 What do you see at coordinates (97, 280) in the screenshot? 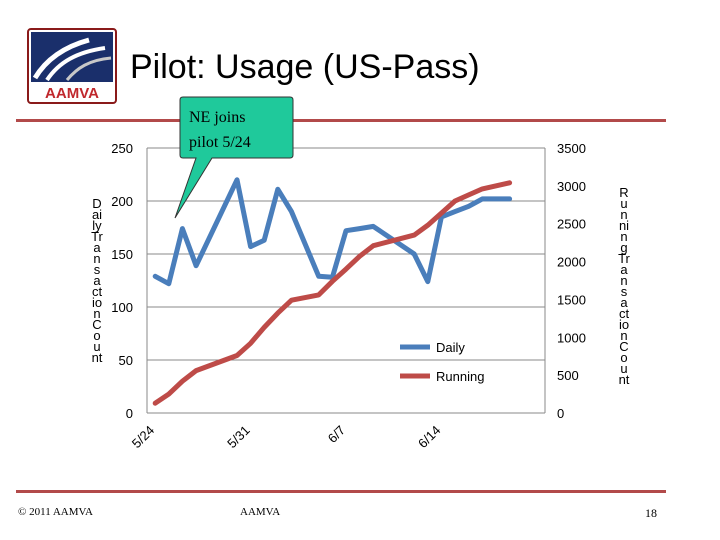
I see `left-axis-label: Daily Transaction Count` at bounding box center [97, 280].